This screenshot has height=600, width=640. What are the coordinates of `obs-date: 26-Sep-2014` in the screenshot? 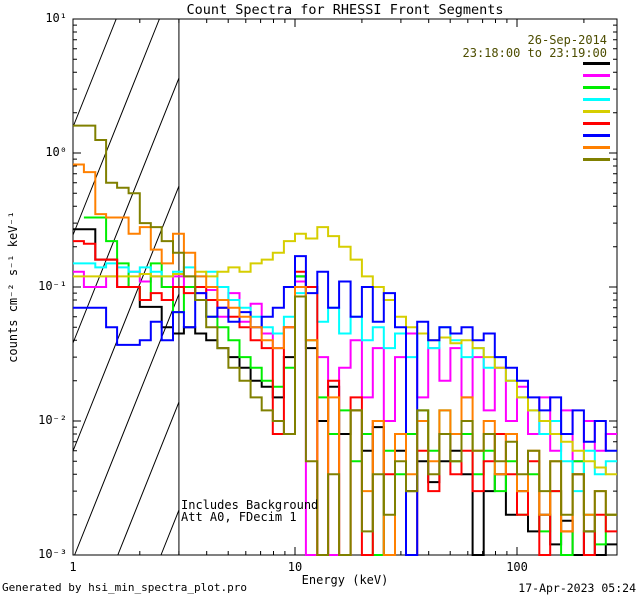 It's located at (567, 40).